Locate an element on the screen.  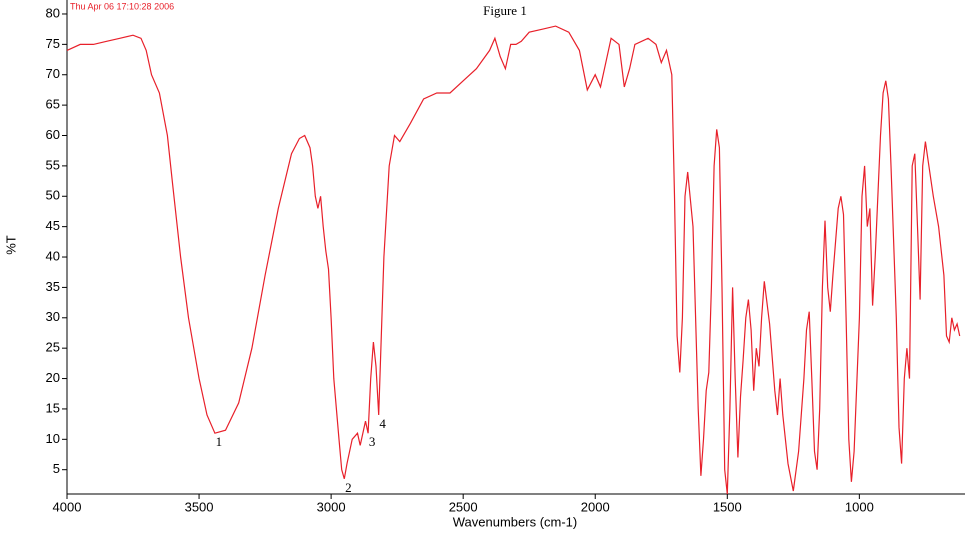
peak-label: 4 is located at coordinates (382, 423).